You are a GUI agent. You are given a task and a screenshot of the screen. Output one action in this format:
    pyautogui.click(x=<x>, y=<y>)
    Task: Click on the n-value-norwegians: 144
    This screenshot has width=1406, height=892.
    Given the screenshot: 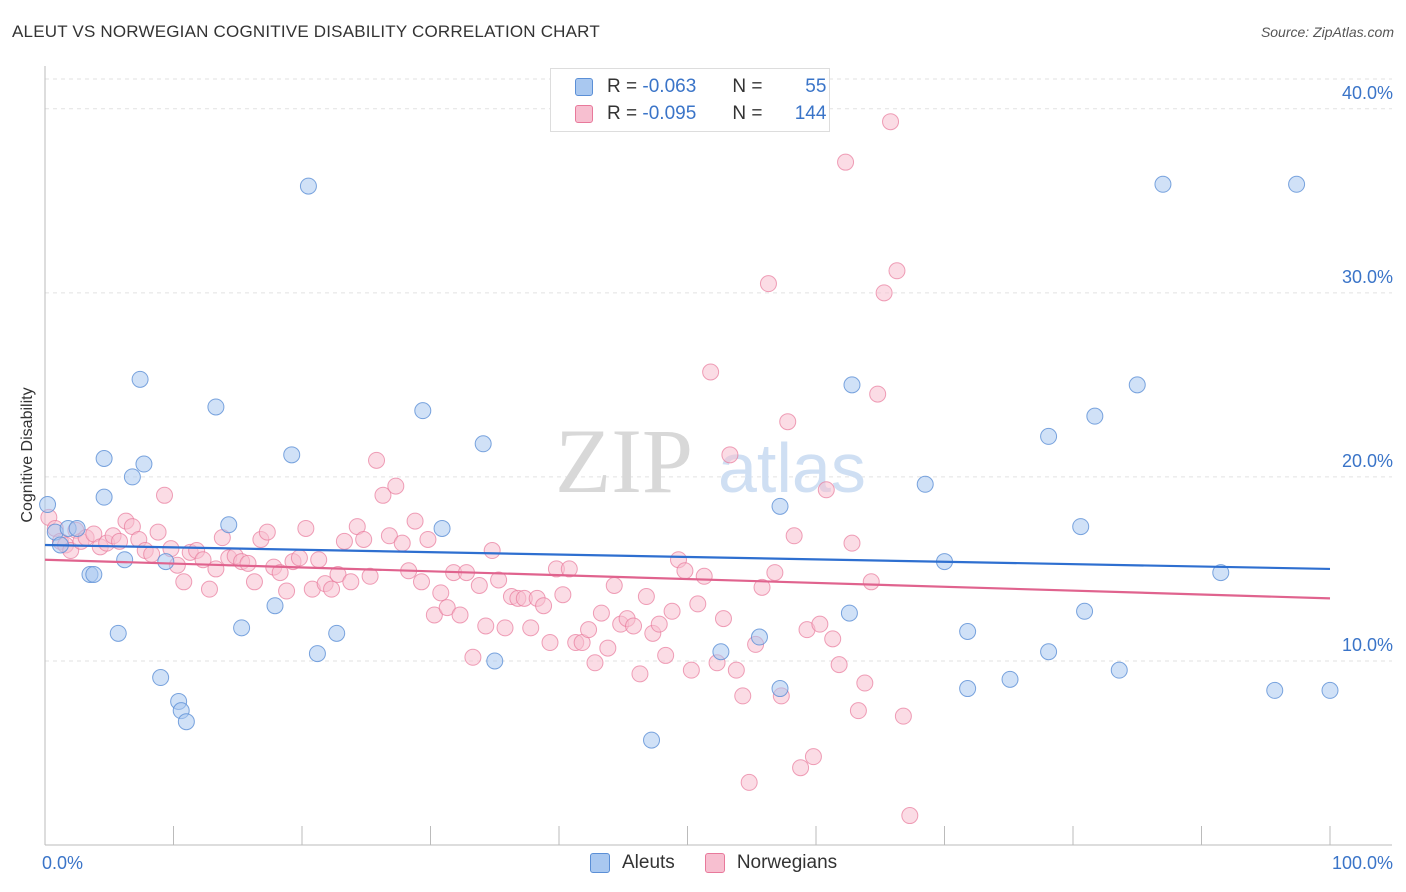 What is the action you would take?
    pyautogui.click(x=810, y=113)
    